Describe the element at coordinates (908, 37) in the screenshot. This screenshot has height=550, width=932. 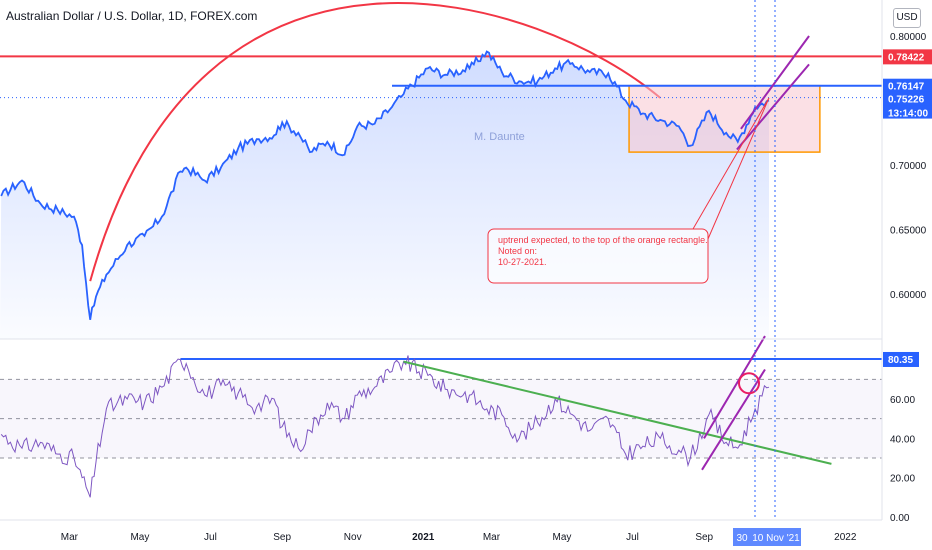
I see `price-tick-0.80000: 0.80000` at that location.